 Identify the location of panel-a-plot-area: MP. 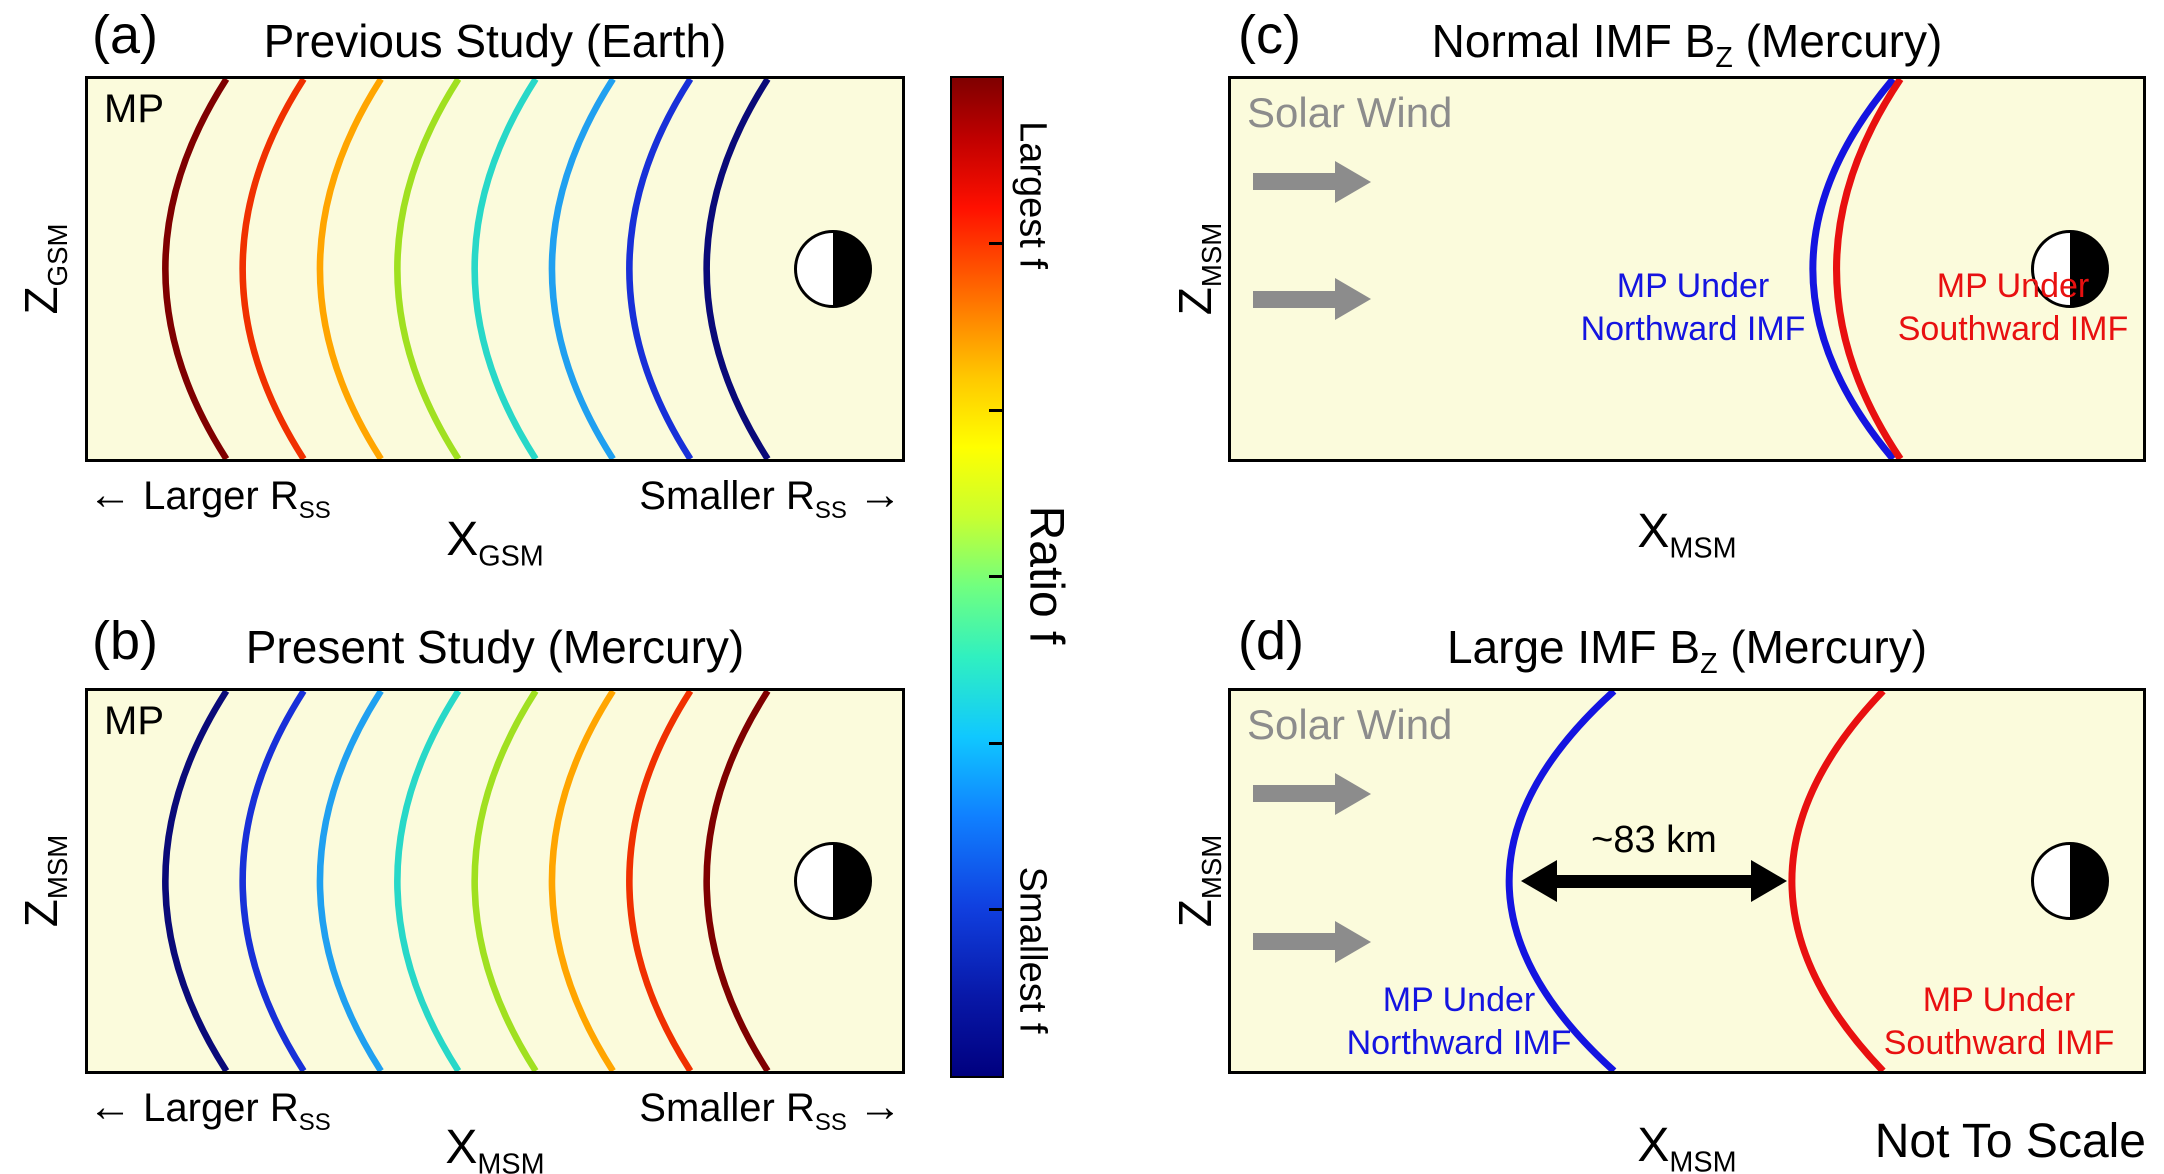
(495, 269).